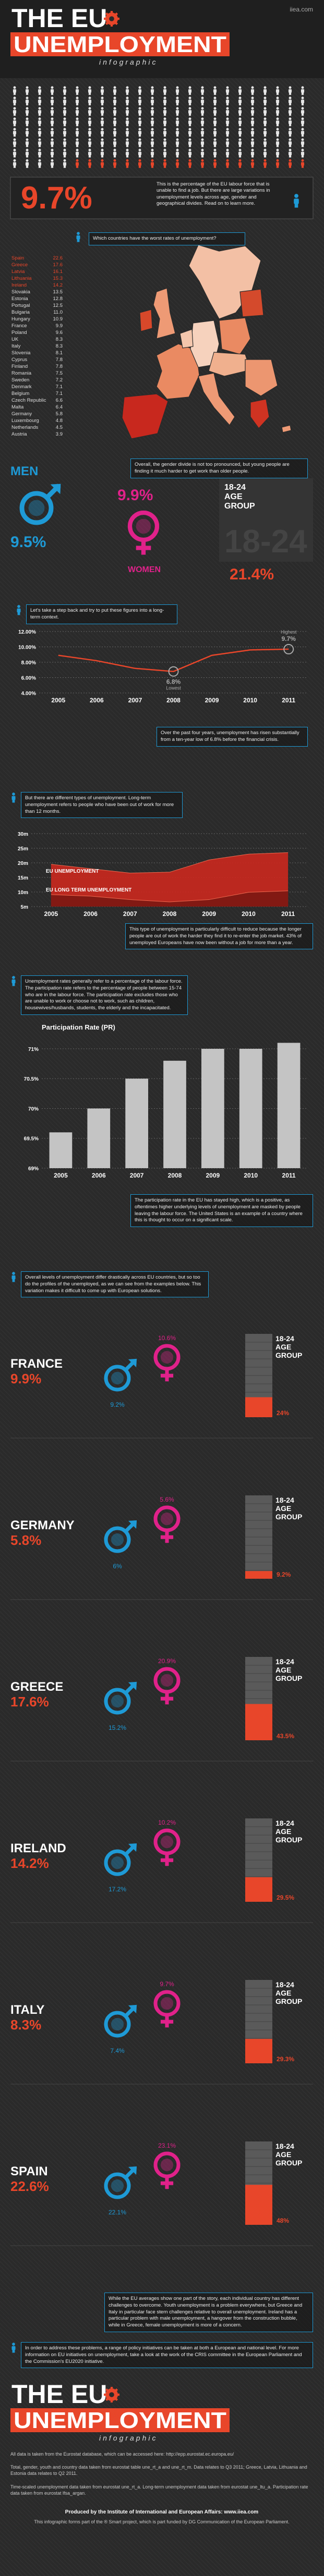 The height and width of the screenshot is (2576, 324). What do you see at coordinates (162, 198) in the screenshot?
I see `intro-box` at bounding box center [162, 198].